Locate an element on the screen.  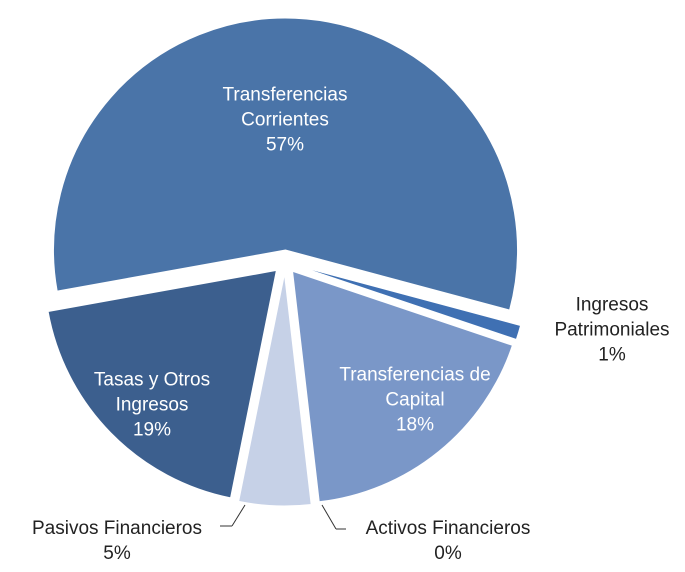
slice-label: Ingresos Patrimoniales 1% is located at coordinates (612, 330).